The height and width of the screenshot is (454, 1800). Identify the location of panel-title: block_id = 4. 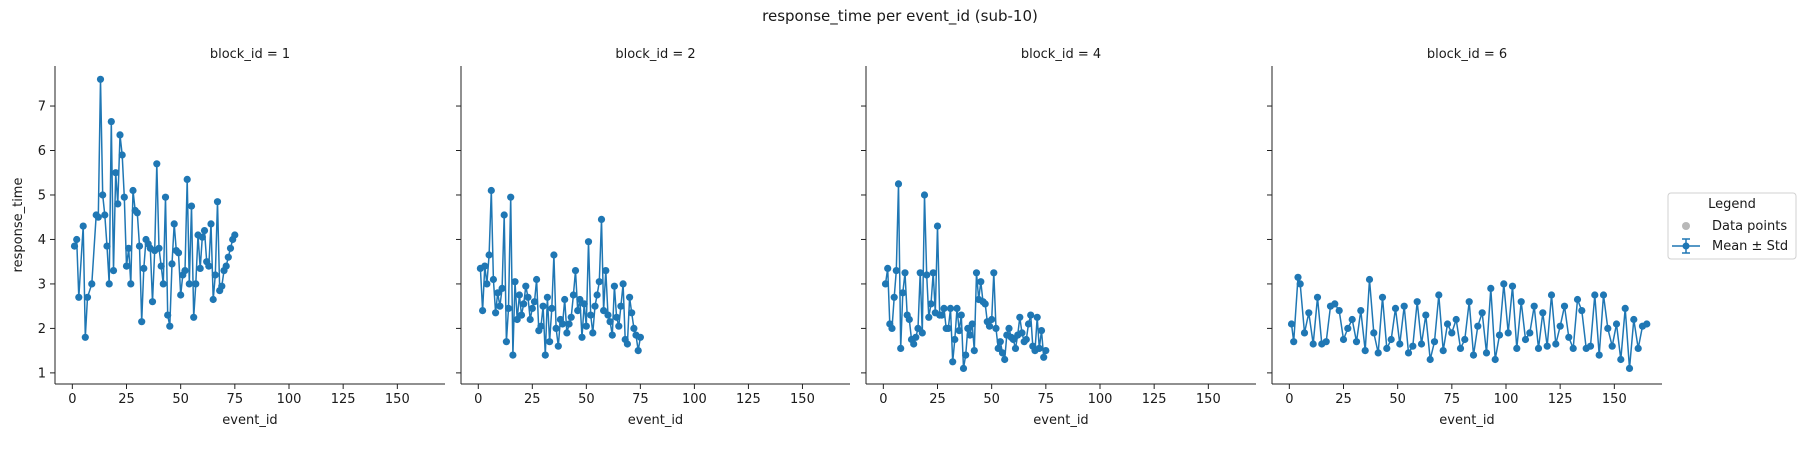
(1061, 54).